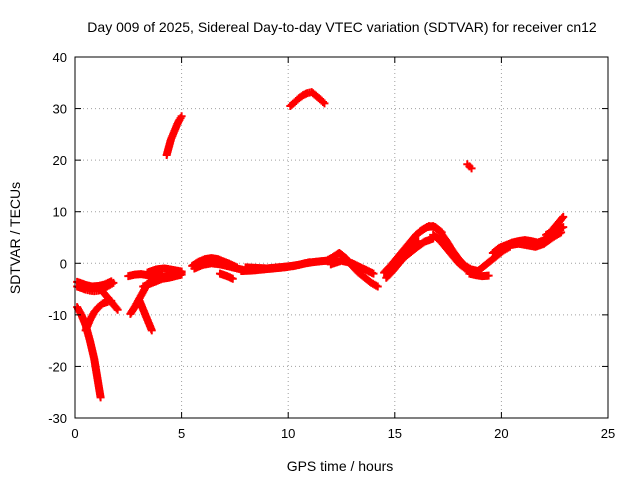  What do you see at coordinates (98, 315) in the screenshot?
I see `series-track-d` at bounding box center [98, 315].